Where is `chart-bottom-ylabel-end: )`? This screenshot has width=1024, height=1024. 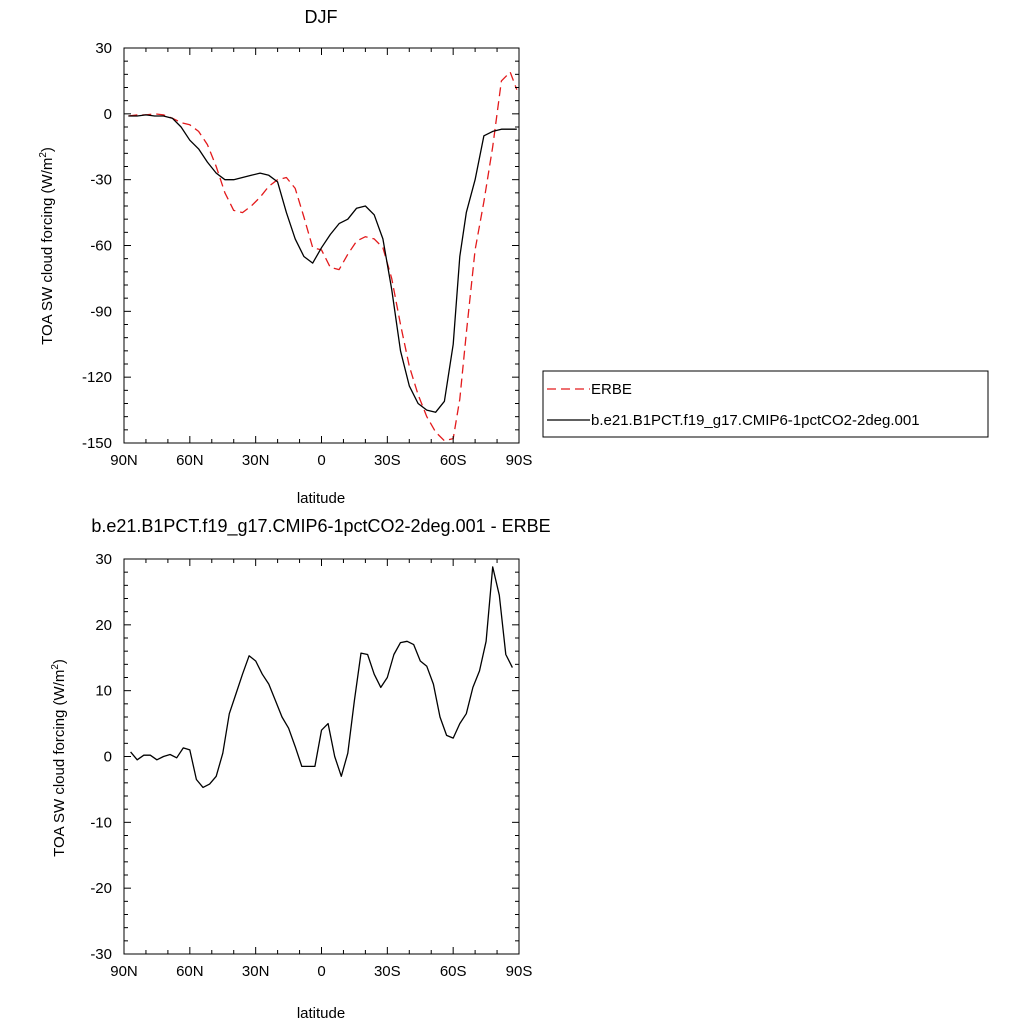
chart-bottom-ylabel-end: ) is located at coordinates (59, 661).